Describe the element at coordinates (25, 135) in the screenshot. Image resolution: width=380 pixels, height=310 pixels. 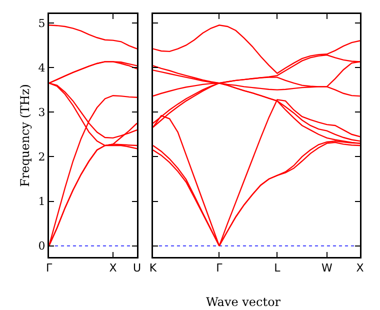
I see `y-axis-title: Frequency (THz)` at that location.